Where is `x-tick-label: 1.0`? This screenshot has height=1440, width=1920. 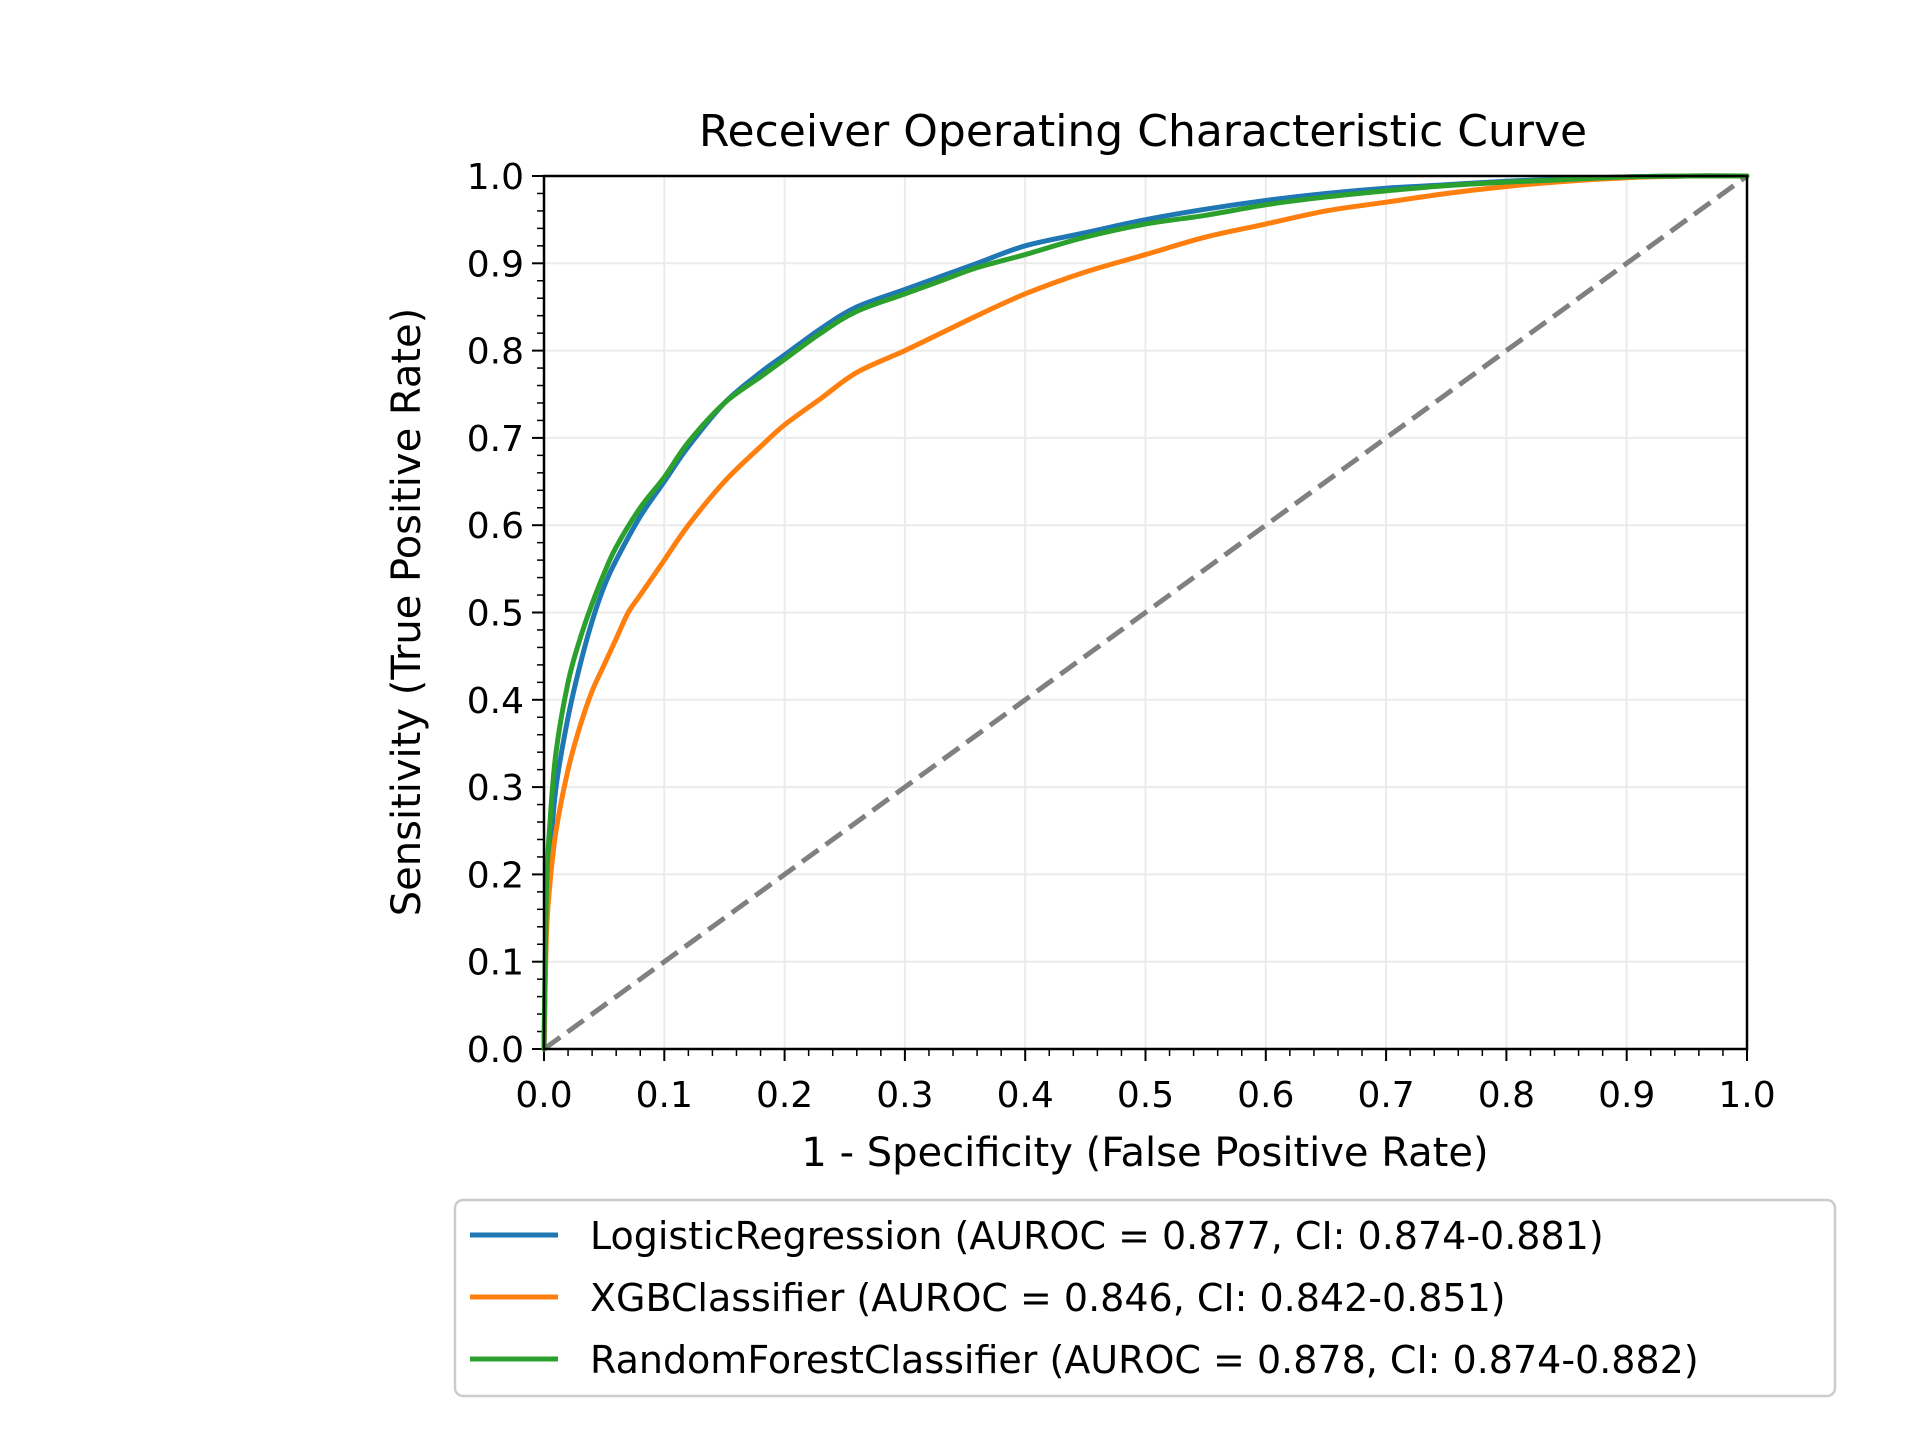
x-tick-label: 1.0 is located at coordinates (1746, 1095).